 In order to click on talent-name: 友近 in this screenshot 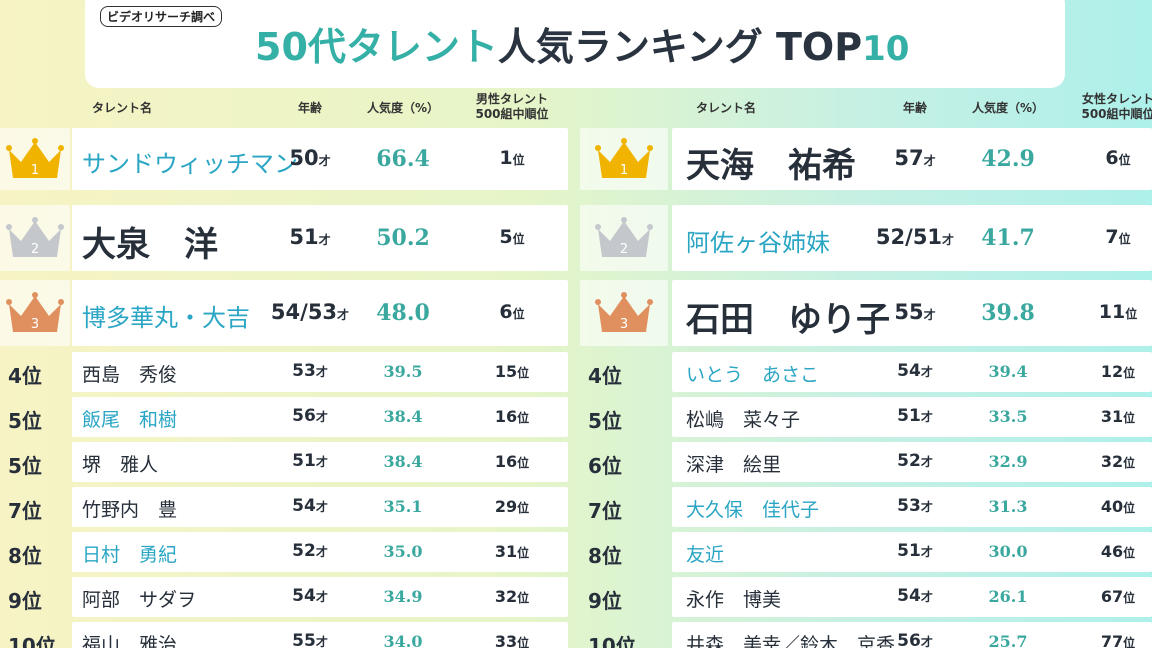, I will do `click(705, 555)`.